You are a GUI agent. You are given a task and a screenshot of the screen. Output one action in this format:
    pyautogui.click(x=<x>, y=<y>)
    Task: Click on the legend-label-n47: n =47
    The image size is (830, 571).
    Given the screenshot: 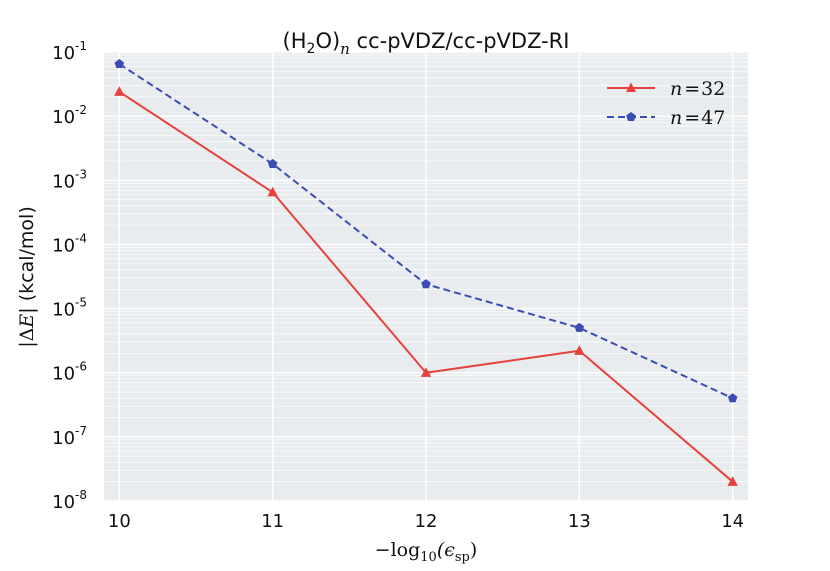 What is the action you would take?
    pyautogui.click(x=697, y=118)
    